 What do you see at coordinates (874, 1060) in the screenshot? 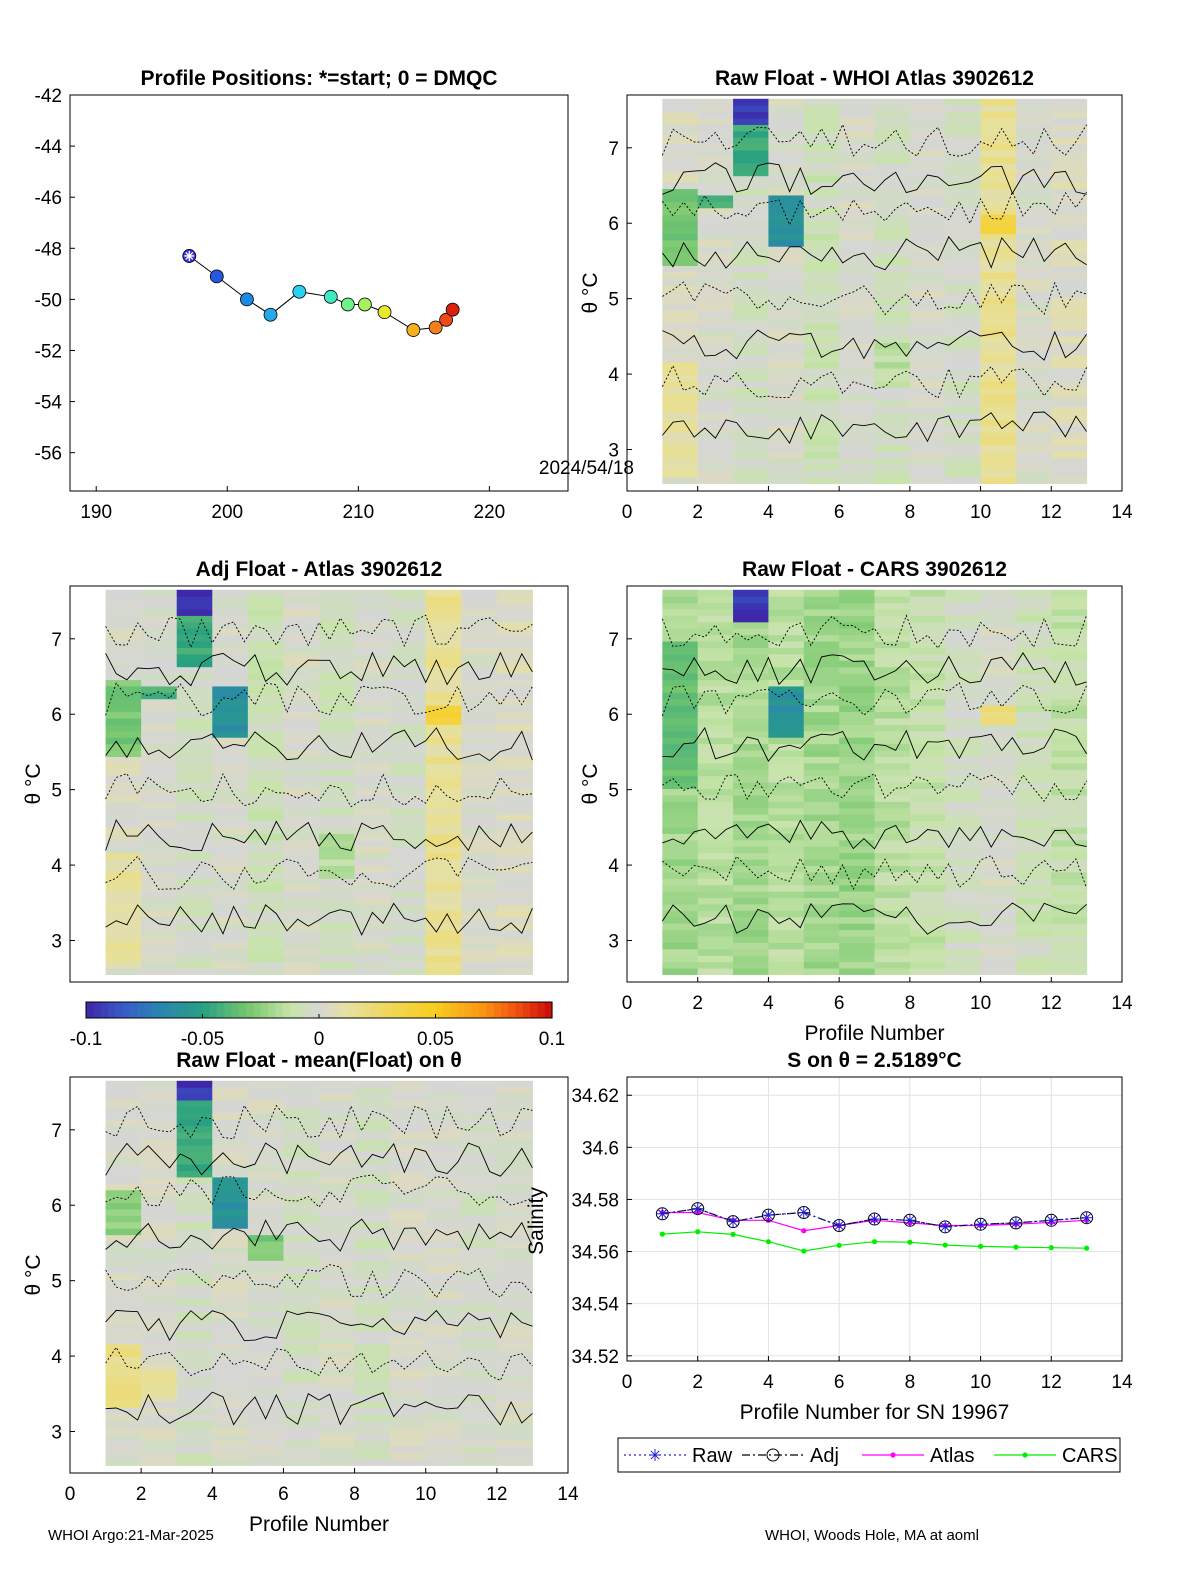
I see `panel-title: S on θ = 2.5189°C` at bounding box center [874, 1060].